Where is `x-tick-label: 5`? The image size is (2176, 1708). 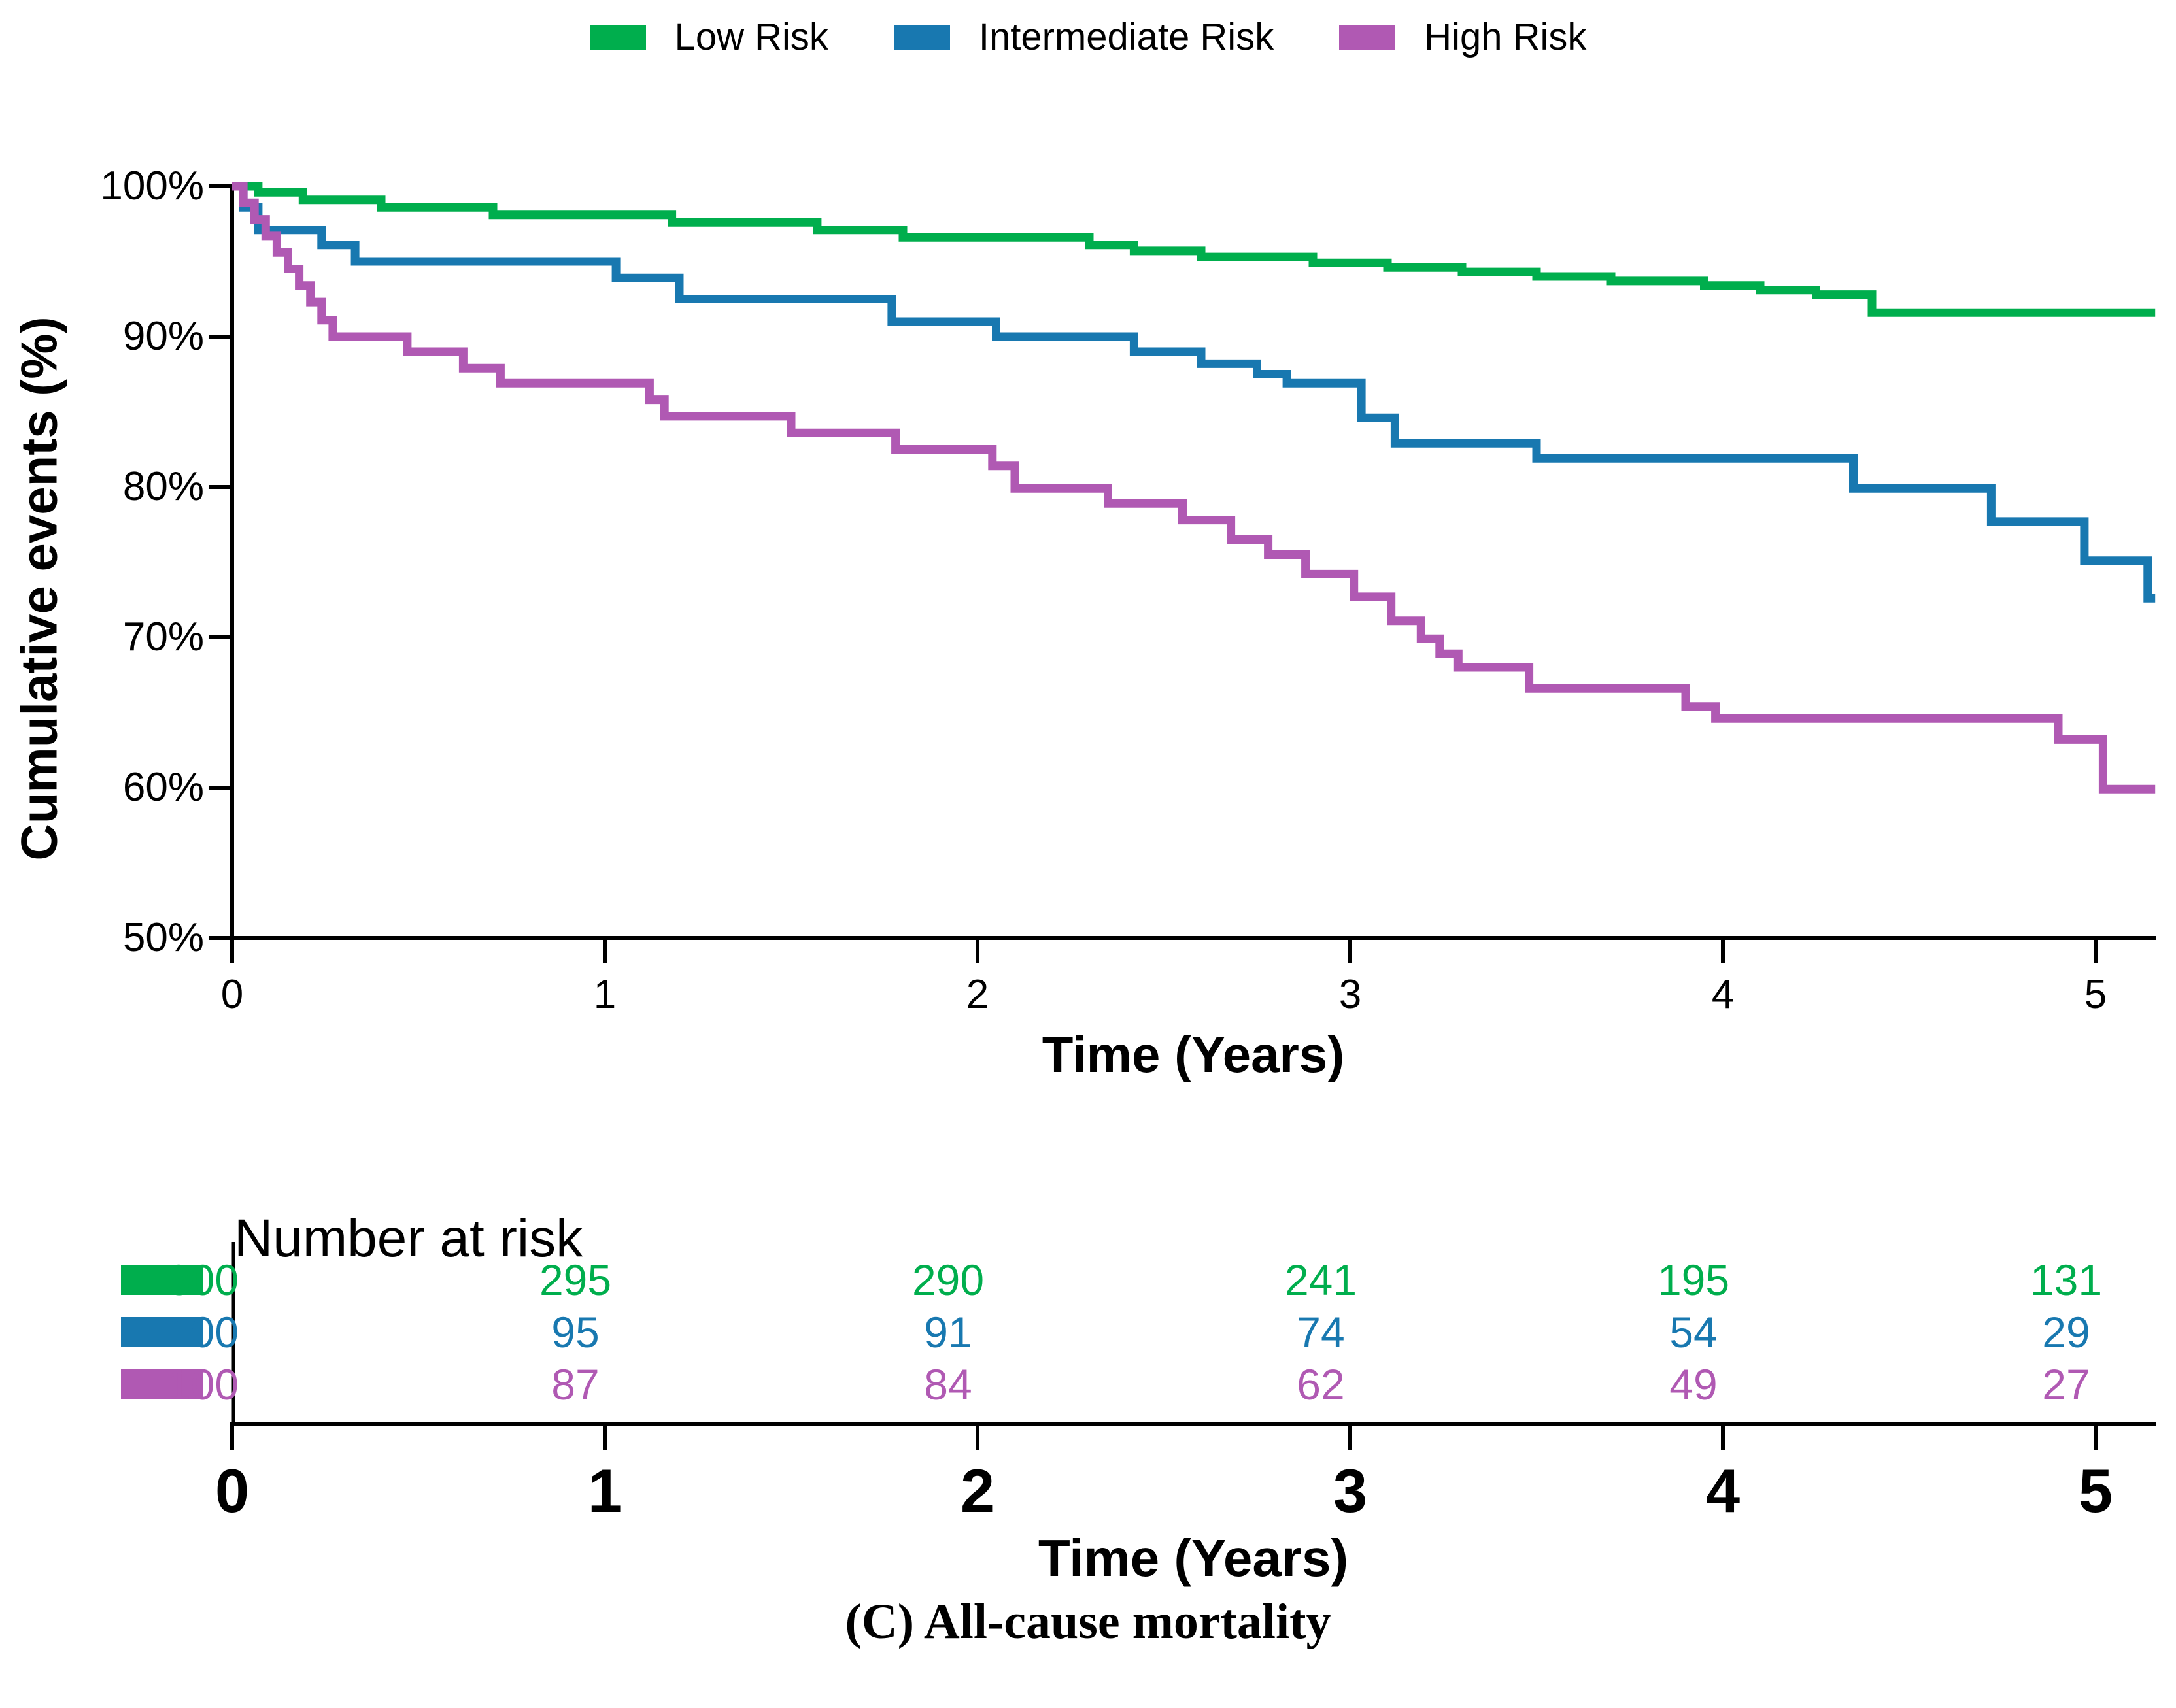 x-tick-label: 5 is located at coordinates (2095, 994).